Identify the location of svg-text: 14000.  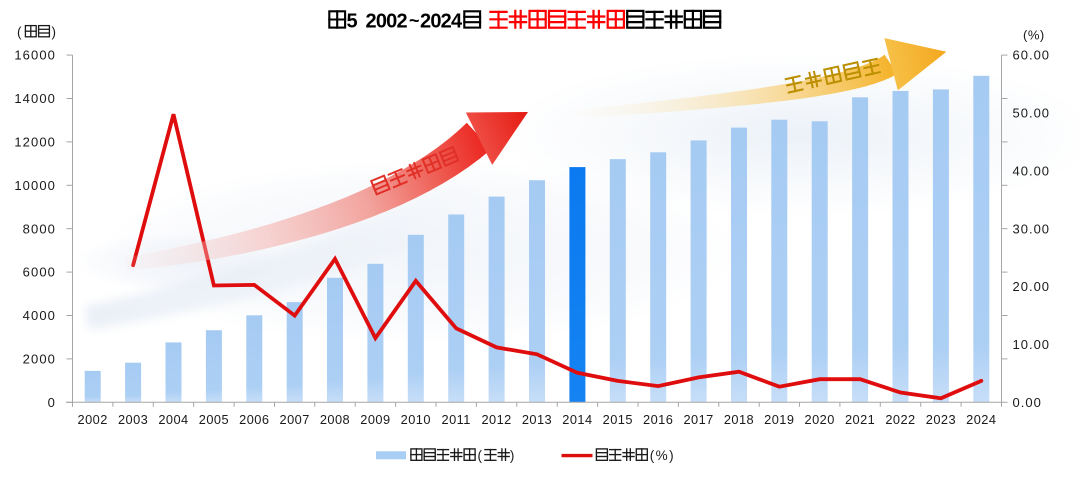
(35, 98).